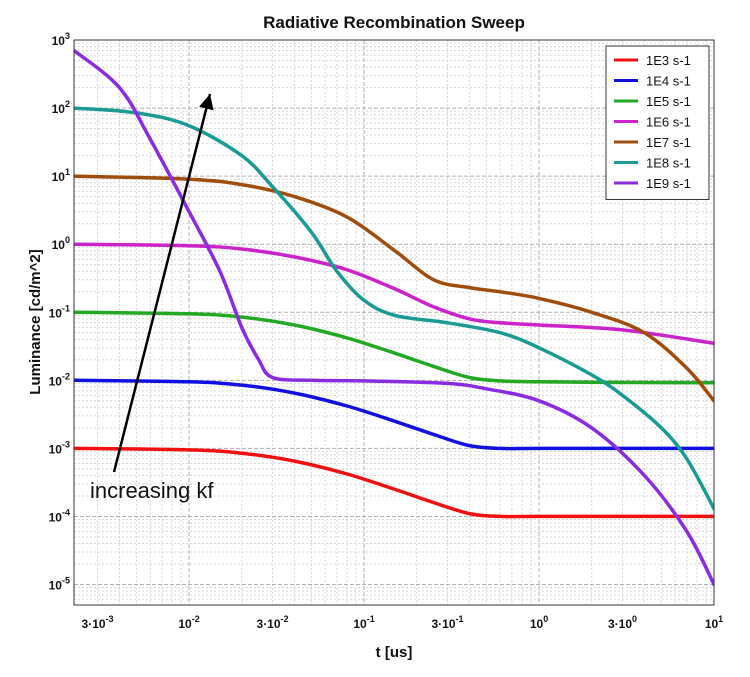 This screenshot has height=677, width=750. I want to click on x-tick-label: 10¹, so click(714, 622).